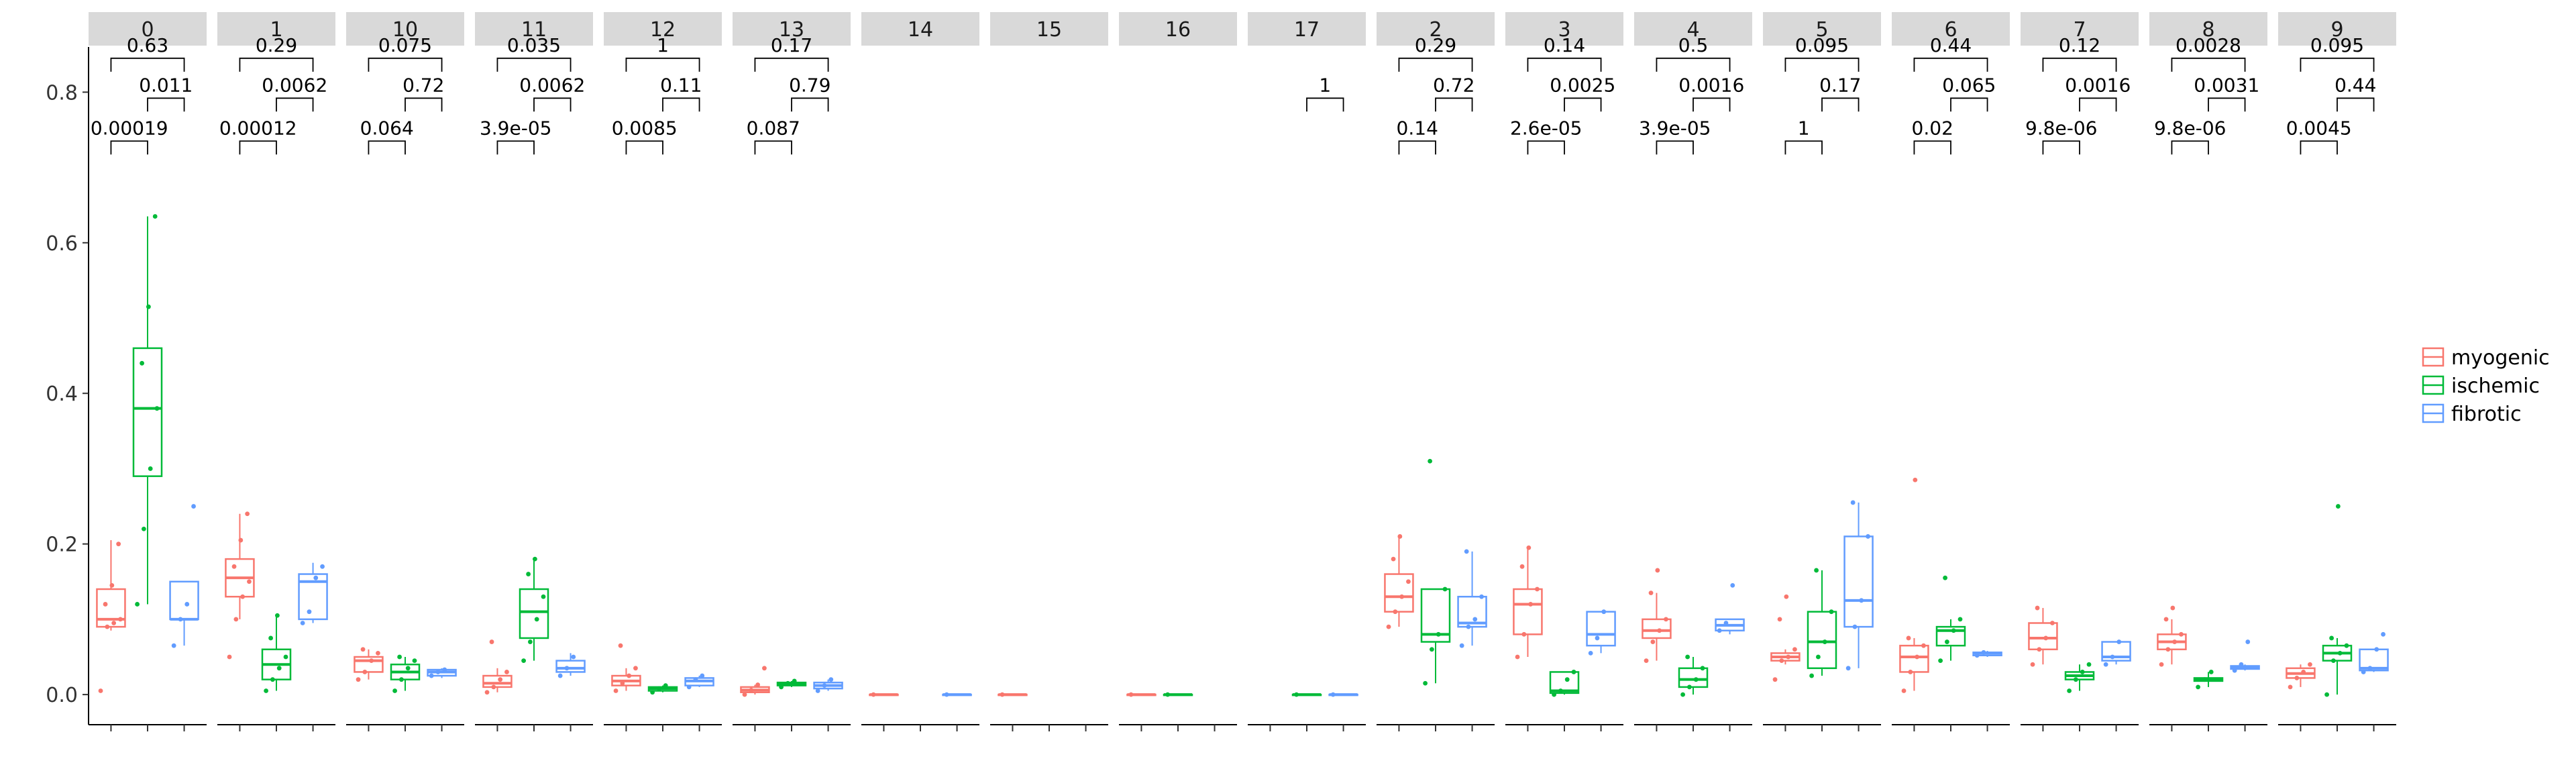  What do you see at coordinates (1840, 93) in the screenshot?
I see `pvalue-bracket-isc_fib: 0.17` at bounding box center [1840, 93].